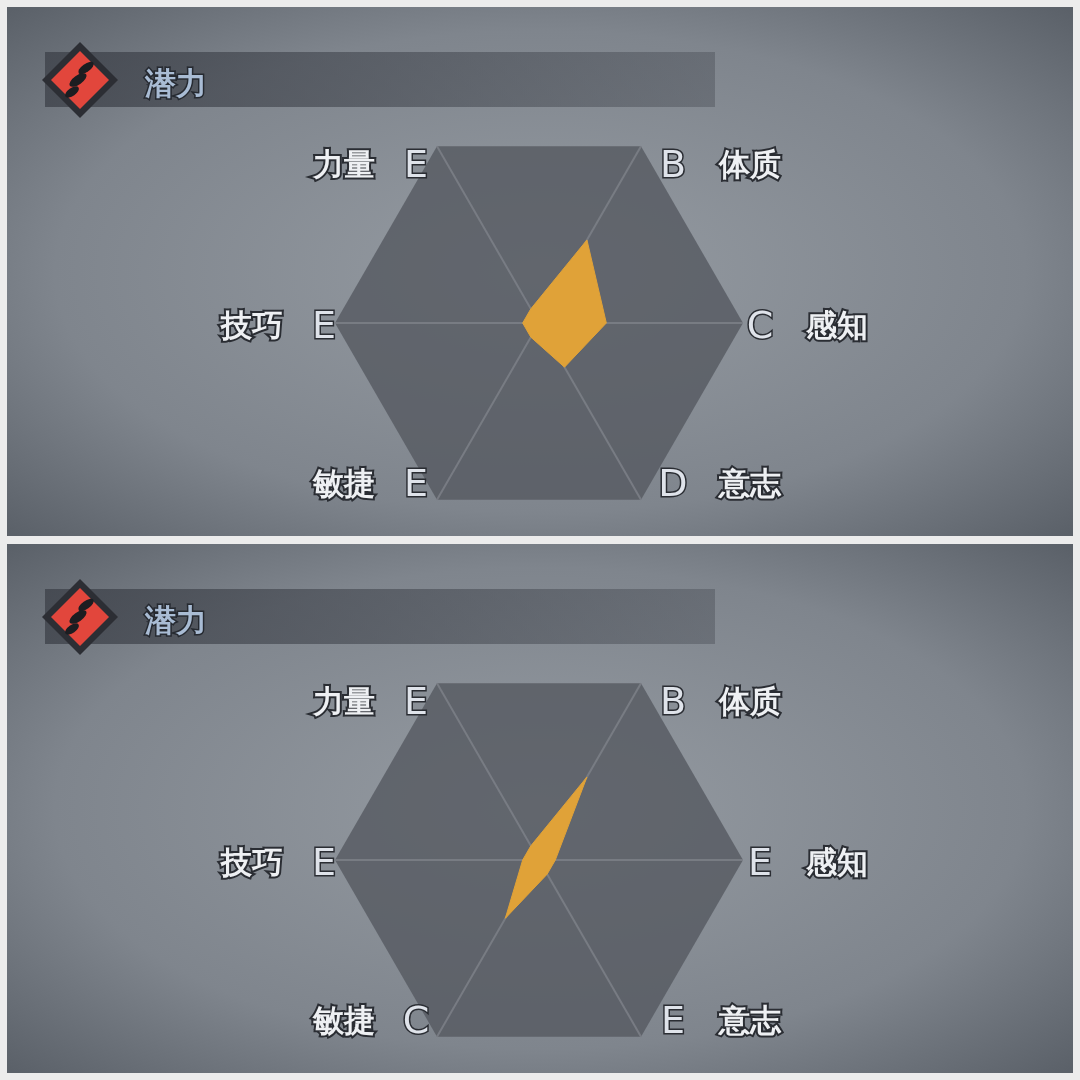  What do you see at coordinates (371, 1020) in the screenshot?
I see `spoke-label: 敏捷 C` at bounding box center [371, 1020].